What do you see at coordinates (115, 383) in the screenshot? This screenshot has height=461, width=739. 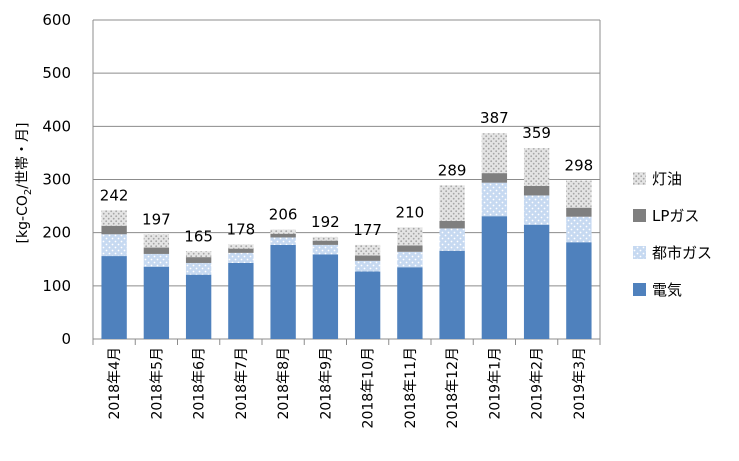 I see `x-tick-label: 2018年4月` at bounding box center [115, 383].